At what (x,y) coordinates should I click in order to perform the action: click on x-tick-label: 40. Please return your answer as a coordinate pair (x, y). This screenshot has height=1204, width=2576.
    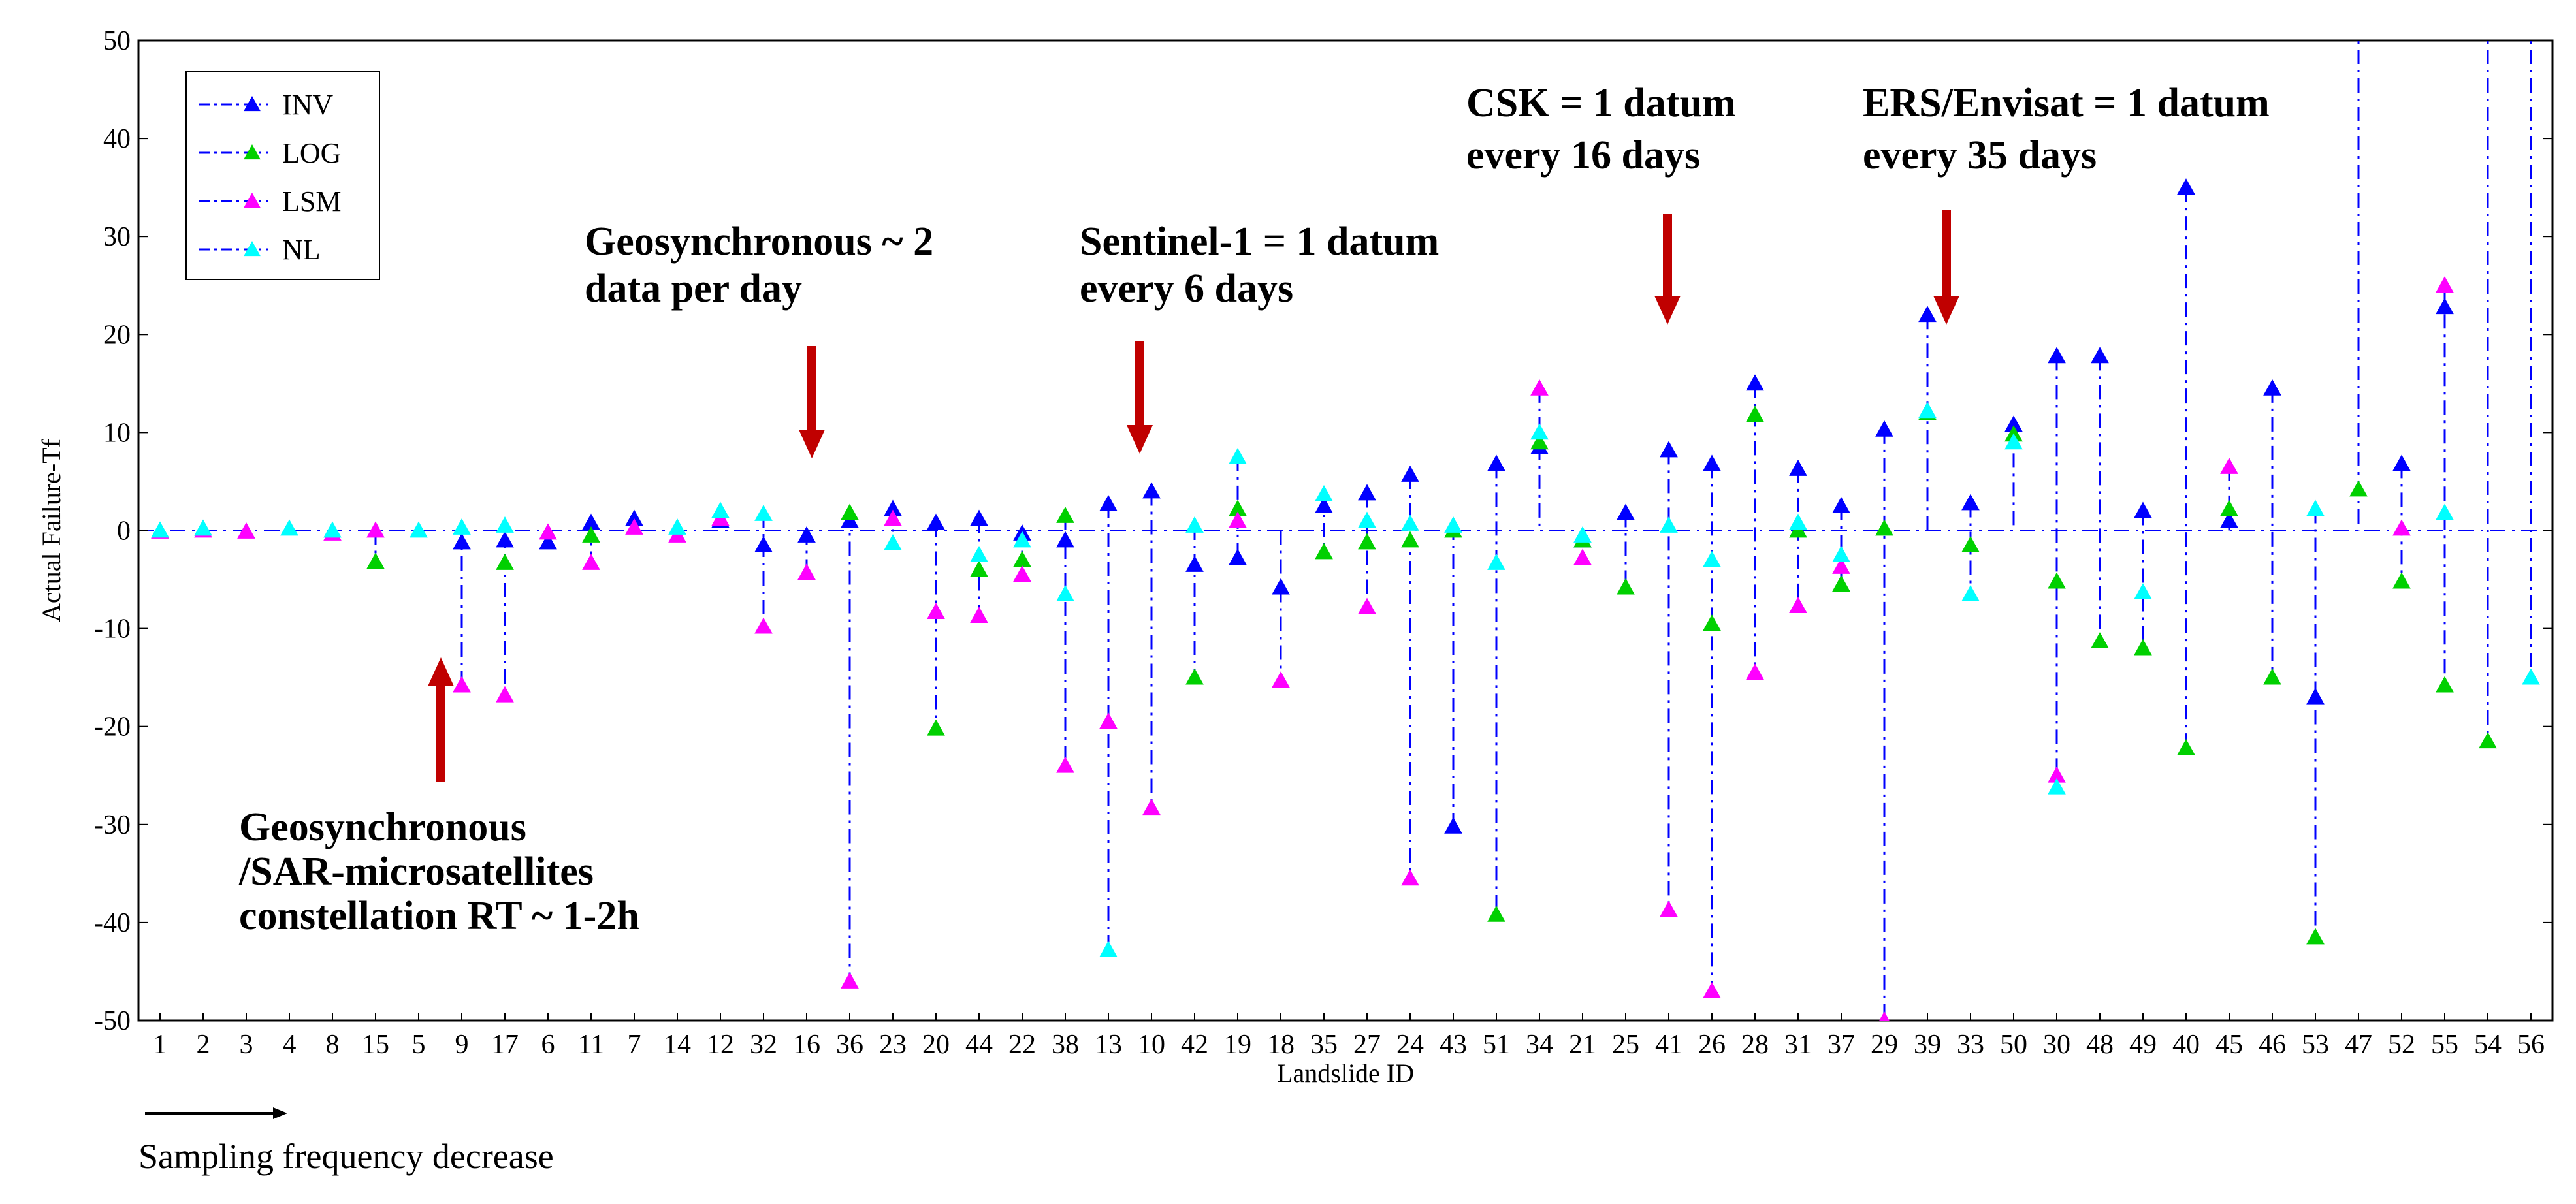
    Looking at the image, I should click on (2186, 1045).